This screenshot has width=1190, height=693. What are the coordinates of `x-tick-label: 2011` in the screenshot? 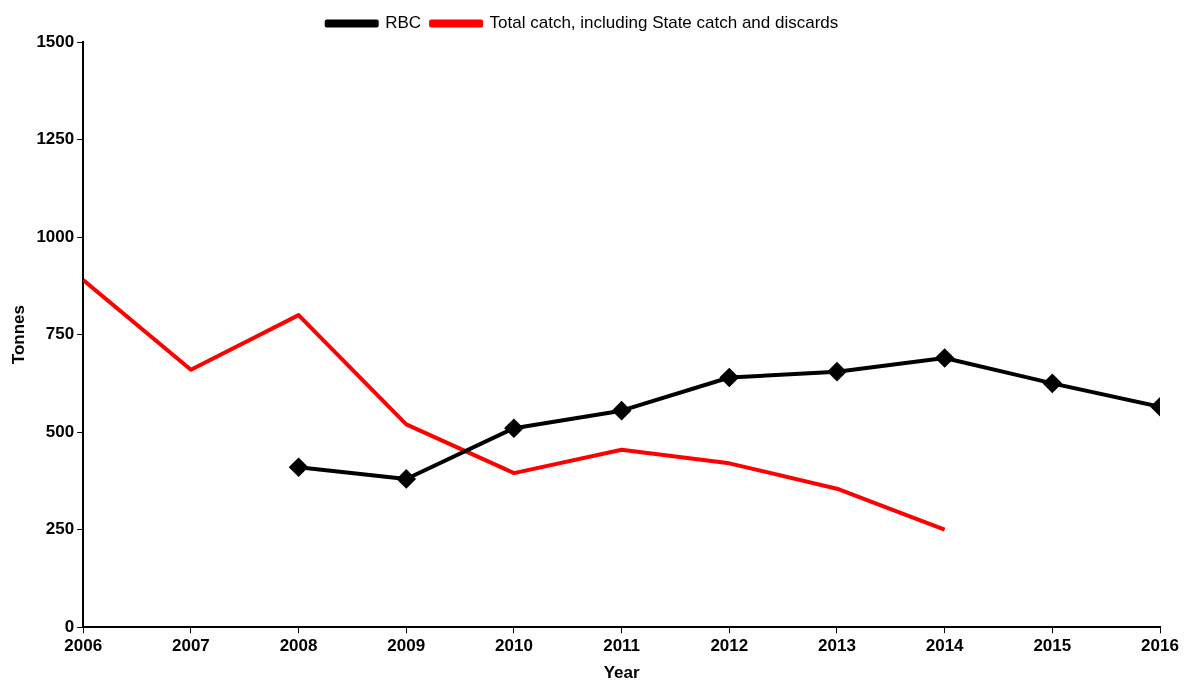 It's located at (622, 646).